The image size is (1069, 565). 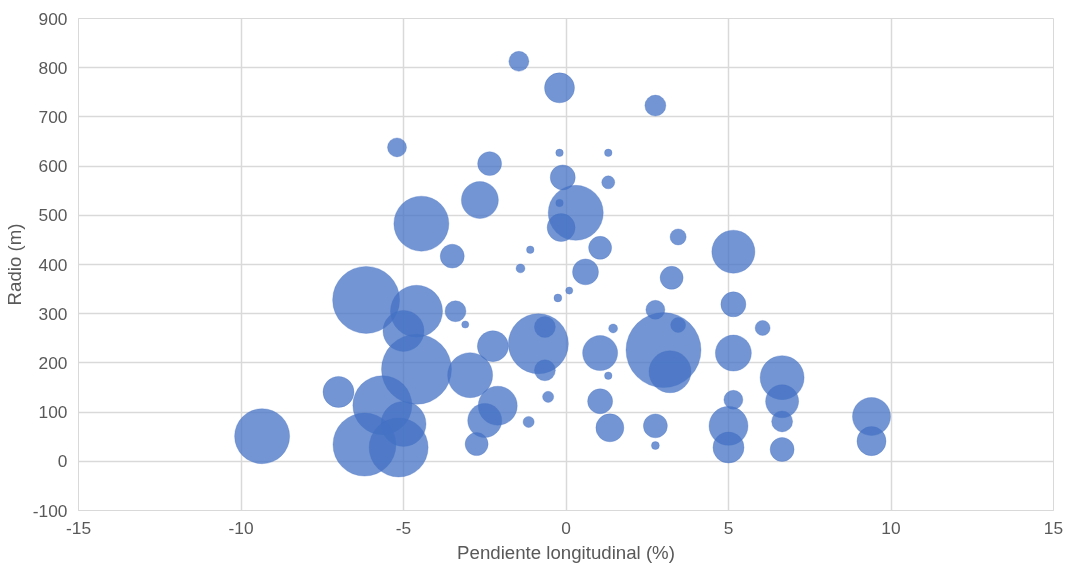 I want to click on y-tick-label: 900, so click(x=53, y=18).